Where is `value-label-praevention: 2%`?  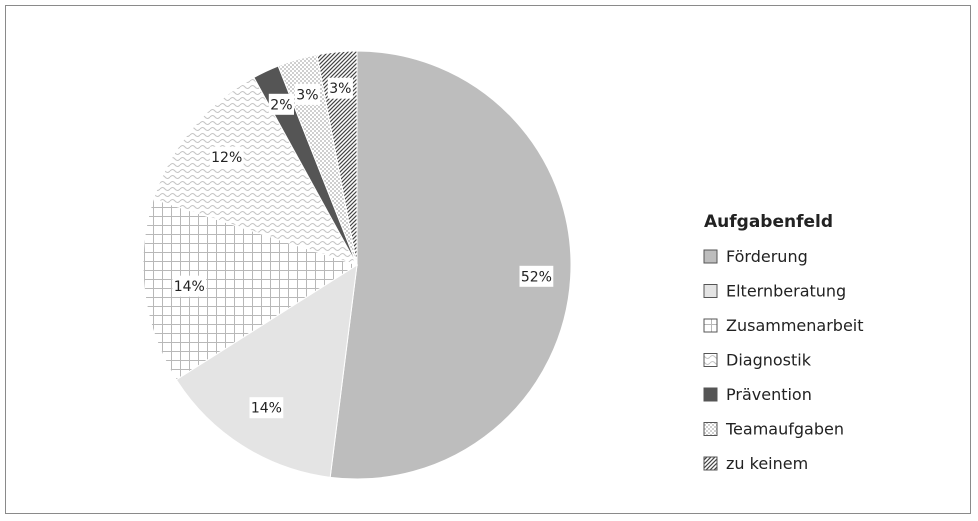 value-label-praevention: 2% is located at coordinates (281, 105).